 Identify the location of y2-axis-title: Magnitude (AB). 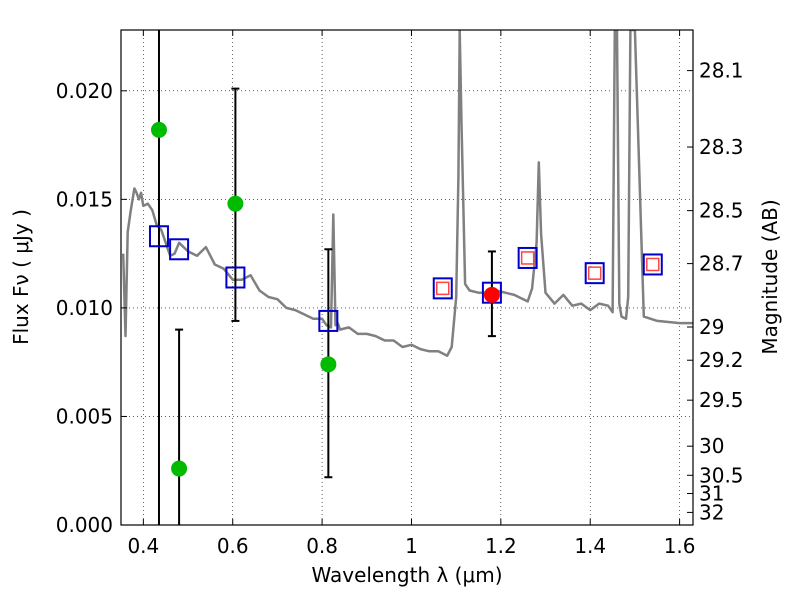
(770, 276).